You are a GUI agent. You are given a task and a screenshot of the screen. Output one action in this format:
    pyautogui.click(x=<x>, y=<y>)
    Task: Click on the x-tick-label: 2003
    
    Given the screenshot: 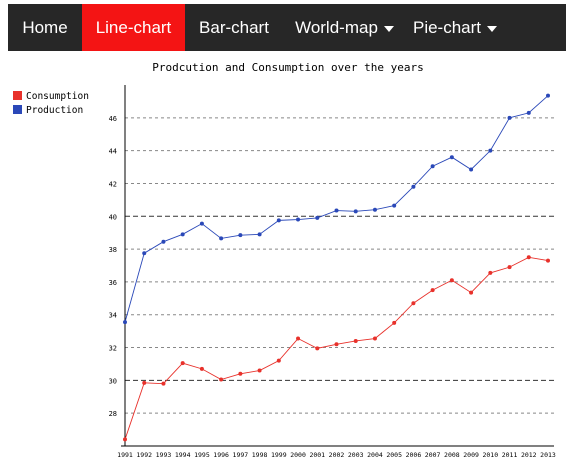 What is the action you would take?
    pyautogui.click(x=356, y=455)
    